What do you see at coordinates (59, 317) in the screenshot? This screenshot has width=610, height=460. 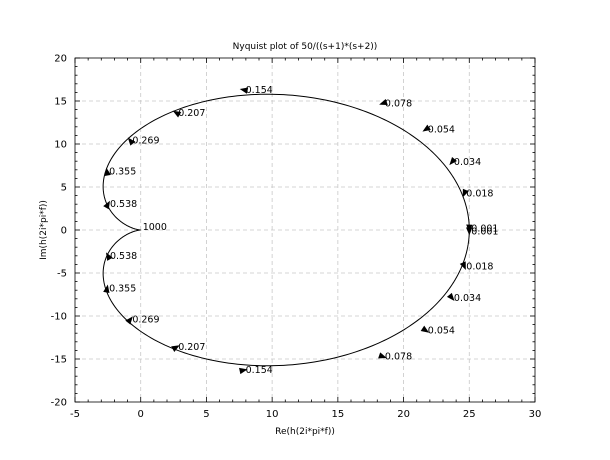 I see `y-tick-label: -10` at bounding box center [59, 317].